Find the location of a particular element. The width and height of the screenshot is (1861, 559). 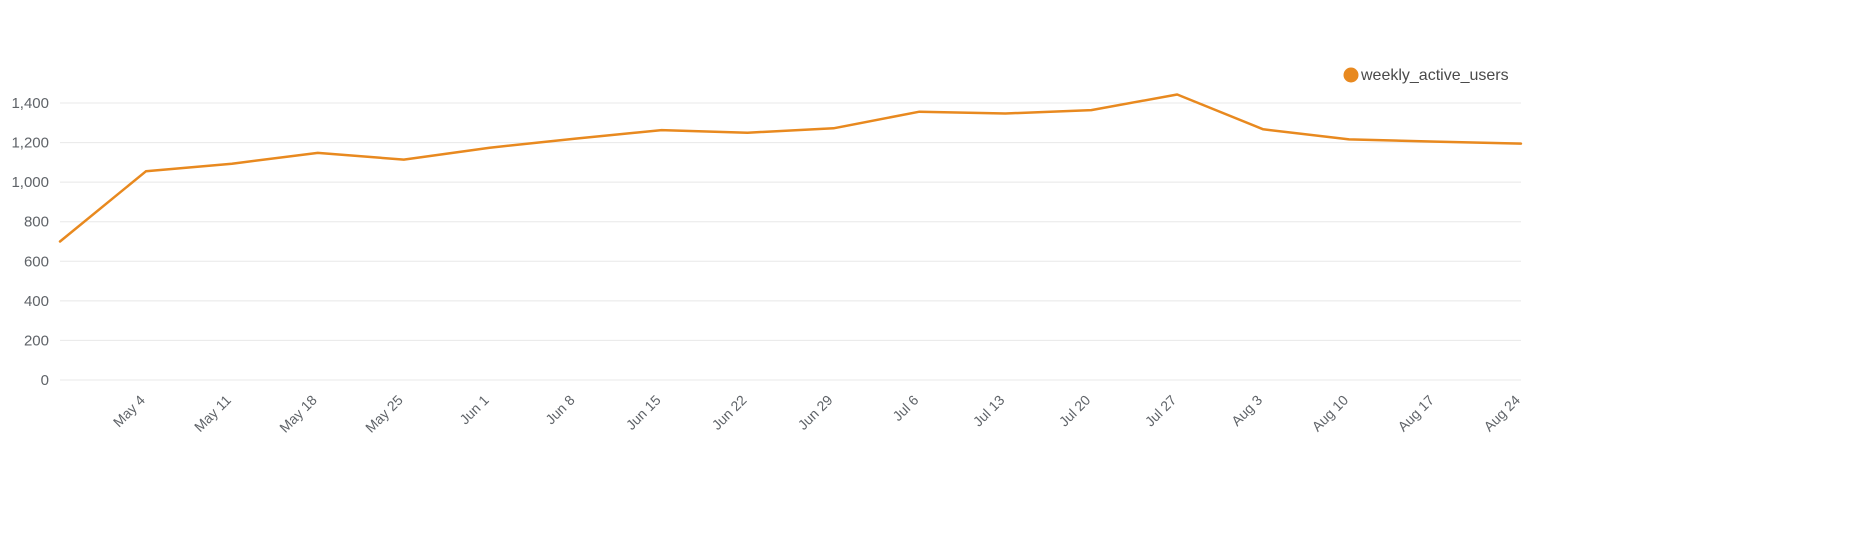

x-tick-label: Aug 17 is located at coordinates (1415, 413).